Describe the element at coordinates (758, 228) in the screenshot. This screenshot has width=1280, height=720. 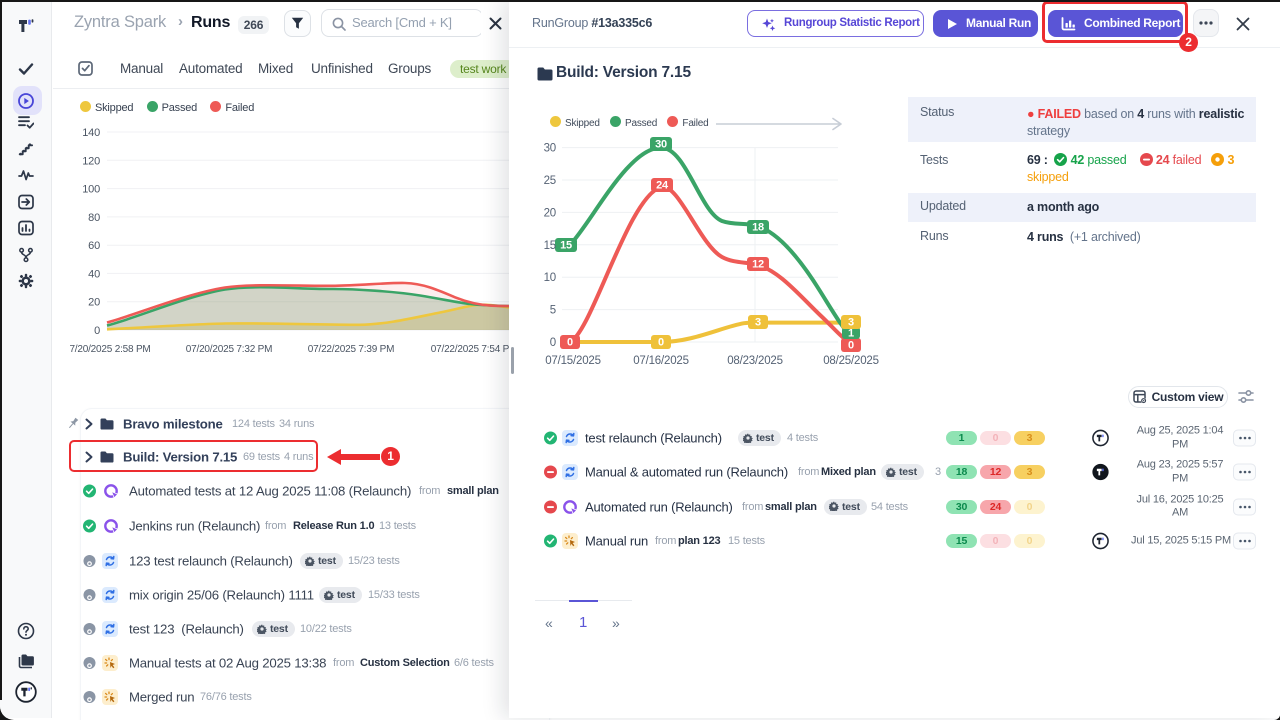
I see `svg-text: 18` at that location.